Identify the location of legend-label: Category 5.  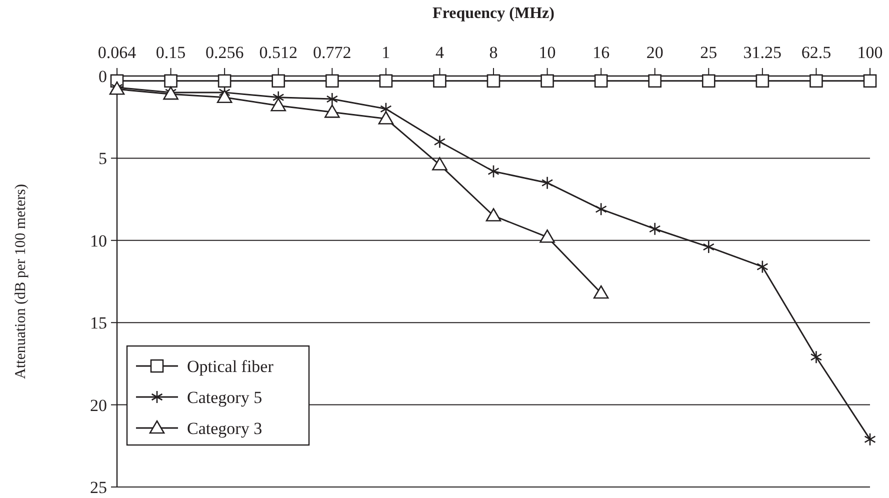
(224, 397).